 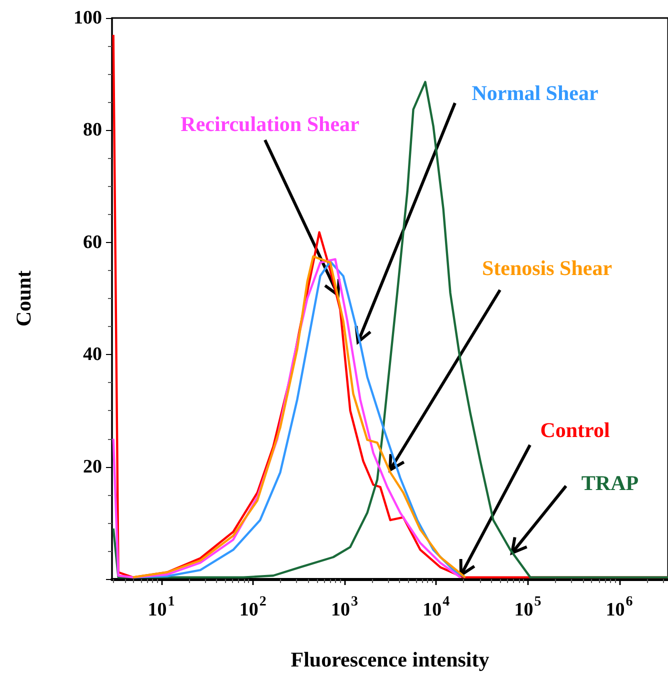 I want to click on text: Control, so click(x=575, y=430).